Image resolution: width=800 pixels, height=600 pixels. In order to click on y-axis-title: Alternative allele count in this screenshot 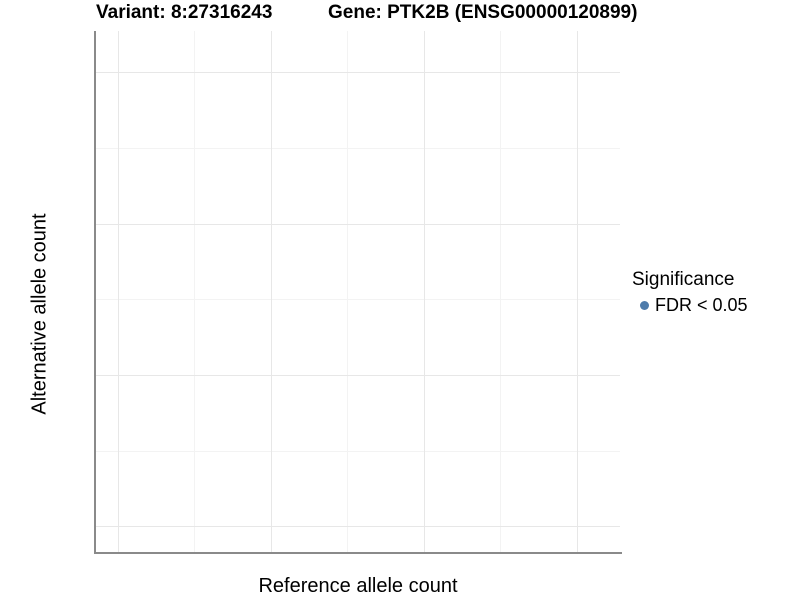, I will do `click(39, 314)`.